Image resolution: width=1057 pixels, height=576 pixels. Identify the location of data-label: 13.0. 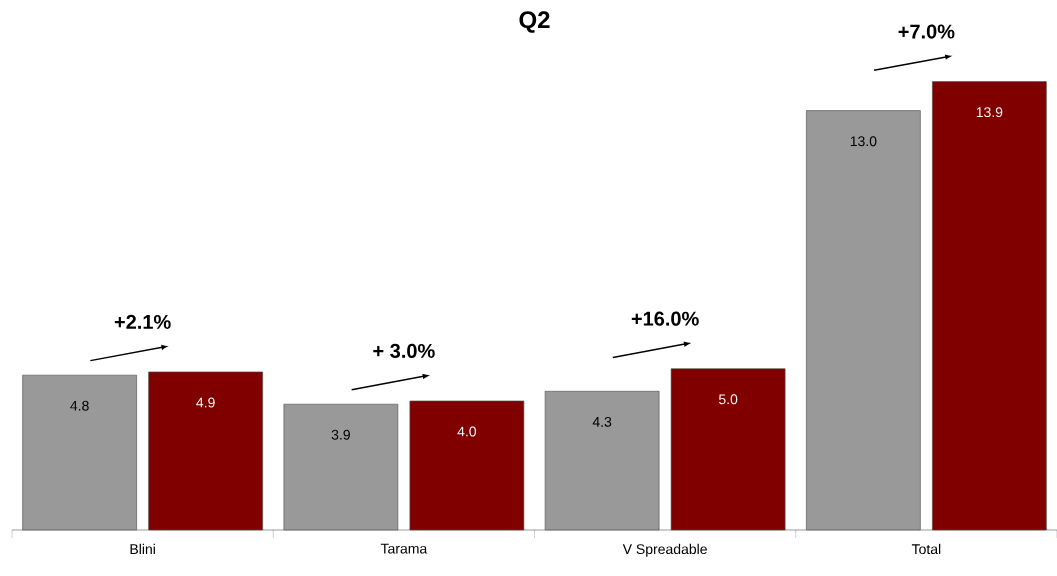
(863, 141).